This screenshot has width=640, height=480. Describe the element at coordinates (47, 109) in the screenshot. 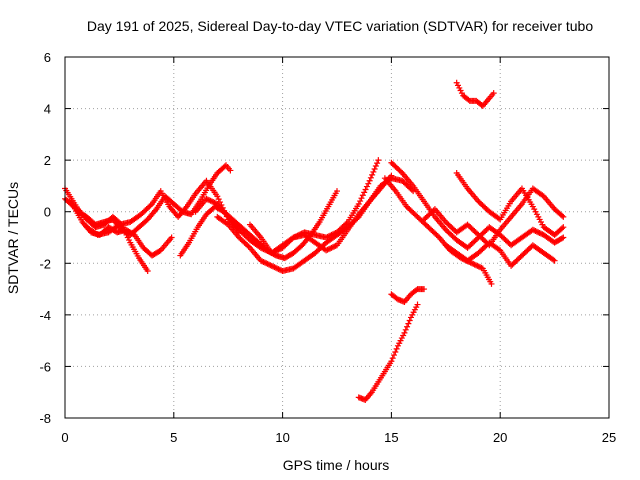

I see `y-tick-label: 4` at that location.